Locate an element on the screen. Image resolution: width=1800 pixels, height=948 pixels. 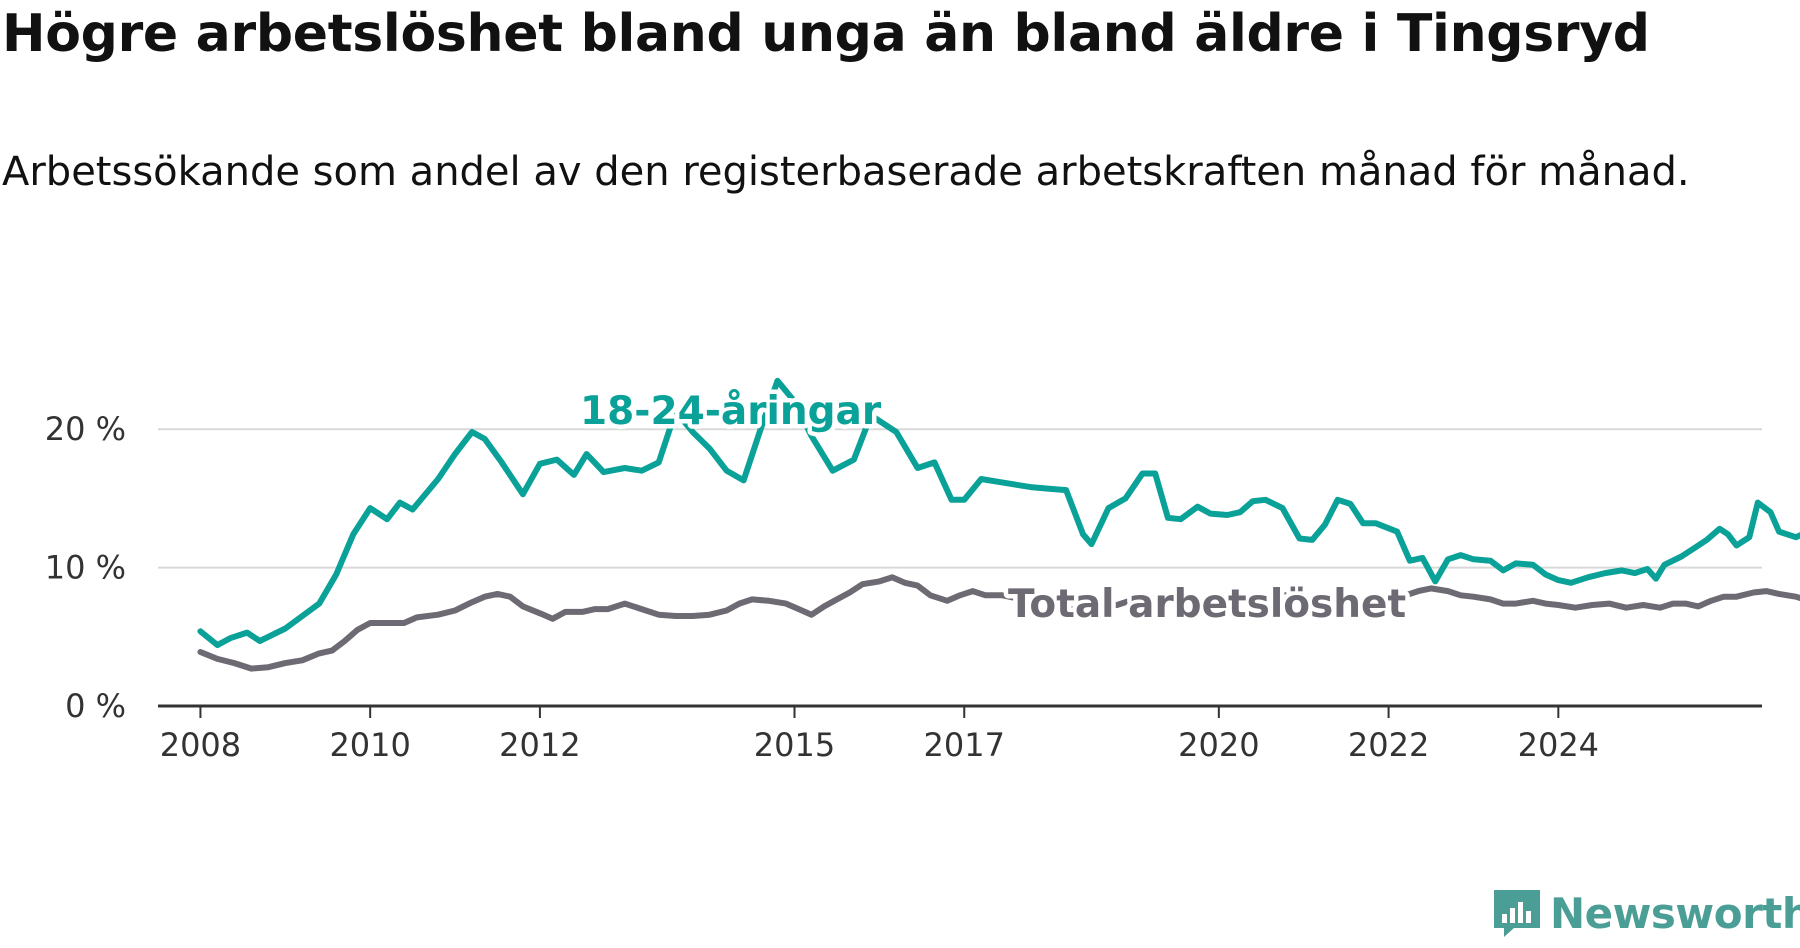
x-tick-label: 2012 is located at coordinates (539, 745).